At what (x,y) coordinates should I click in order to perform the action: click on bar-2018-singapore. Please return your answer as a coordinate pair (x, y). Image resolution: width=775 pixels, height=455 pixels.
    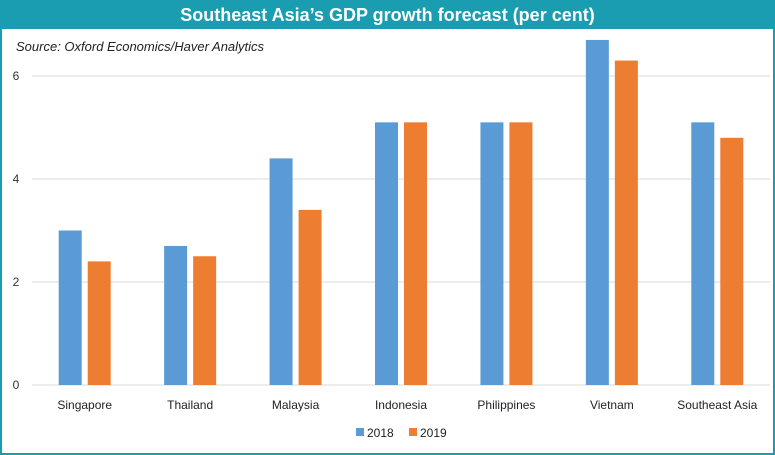
    Looking at the image, I should click on (70, 307).